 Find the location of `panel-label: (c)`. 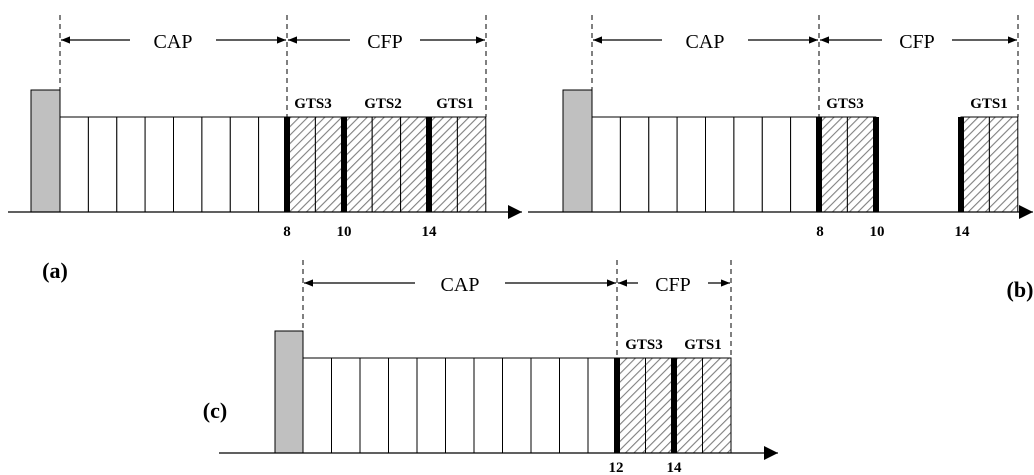

panel-label: (c) is located at coordinates (215, 410).